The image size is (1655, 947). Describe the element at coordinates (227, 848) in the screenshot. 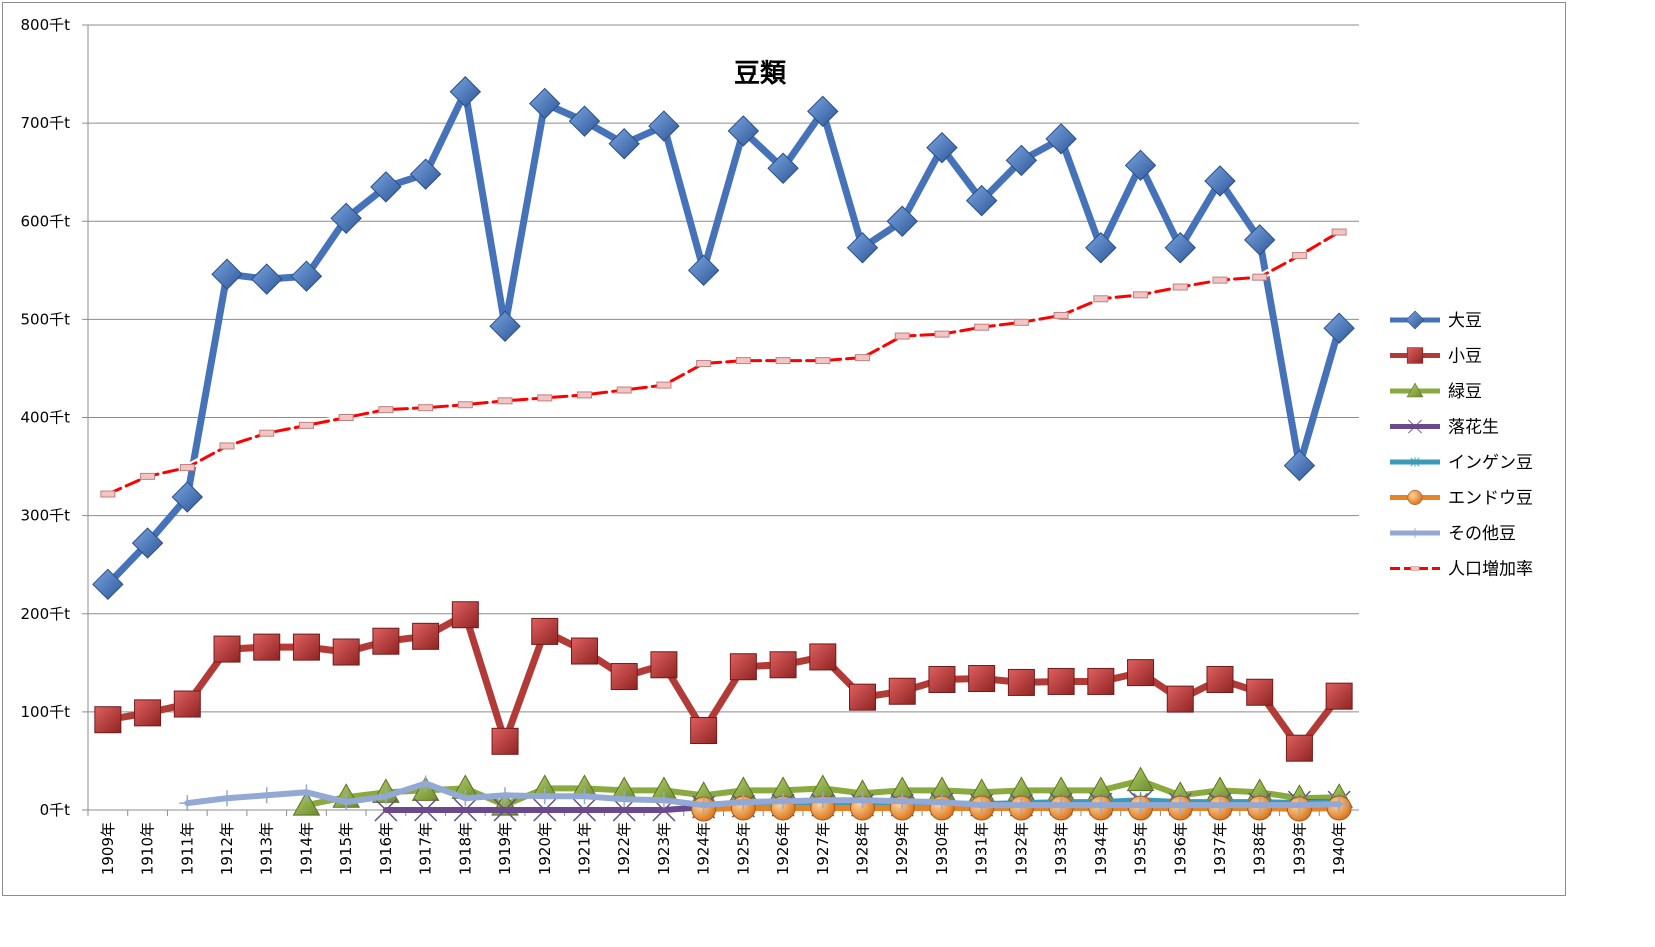

I see `x-tick-label: 1912年` at that location.